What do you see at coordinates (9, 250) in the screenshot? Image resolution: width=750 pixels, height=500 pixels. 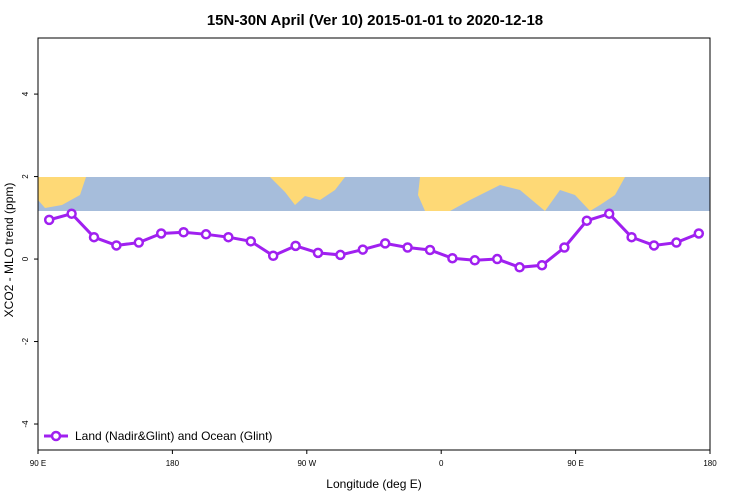 I see `y-axis-label: XCO2 - MLO trend (ppm)` at bounding box center [9, 250].